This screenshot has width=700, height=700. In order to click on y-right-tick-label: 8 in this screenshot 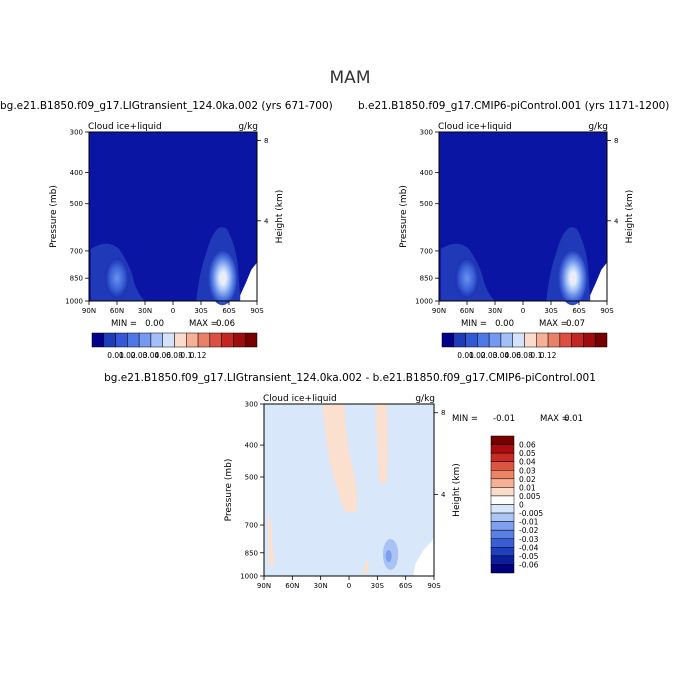, I will do `click(266, 141)`.